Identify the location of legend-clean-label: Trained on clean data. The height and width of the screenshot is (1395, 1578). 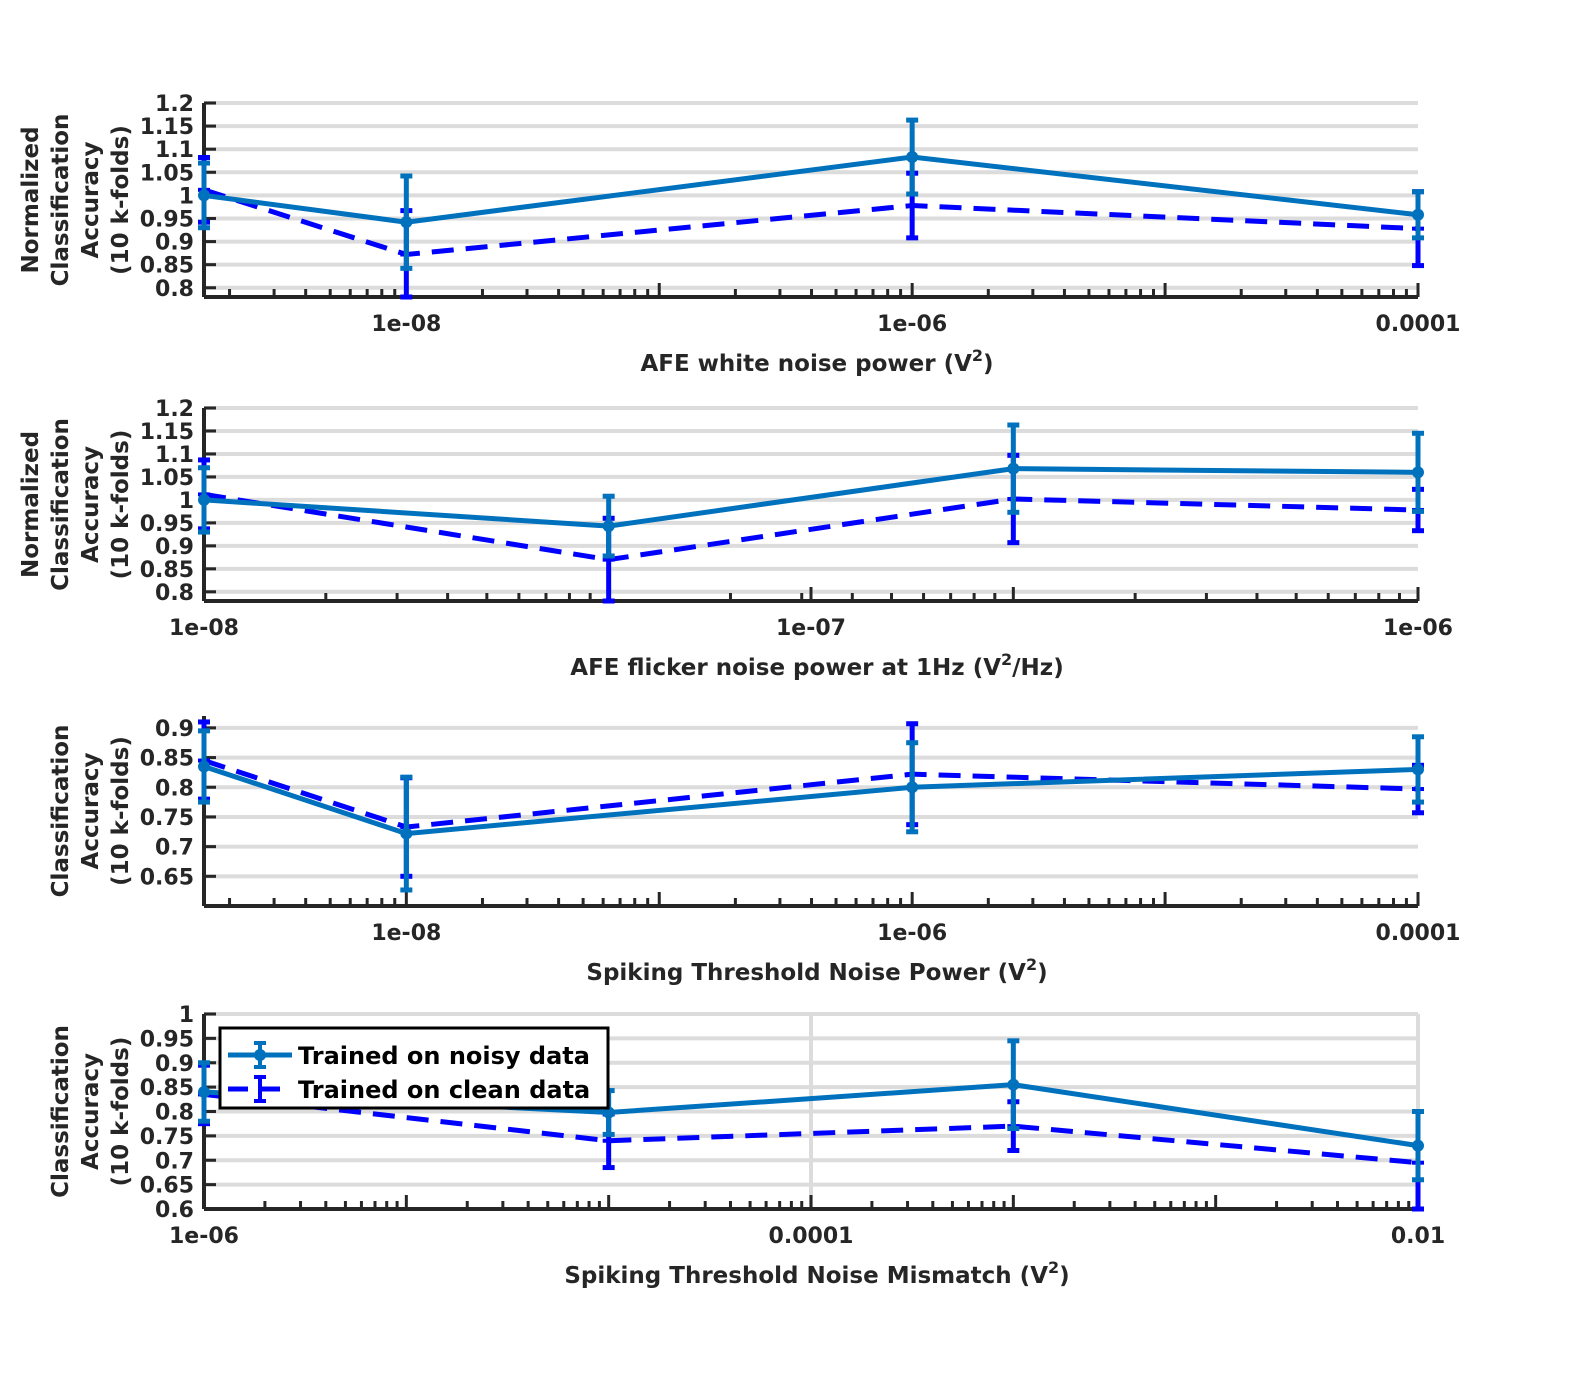
(444, 1090).